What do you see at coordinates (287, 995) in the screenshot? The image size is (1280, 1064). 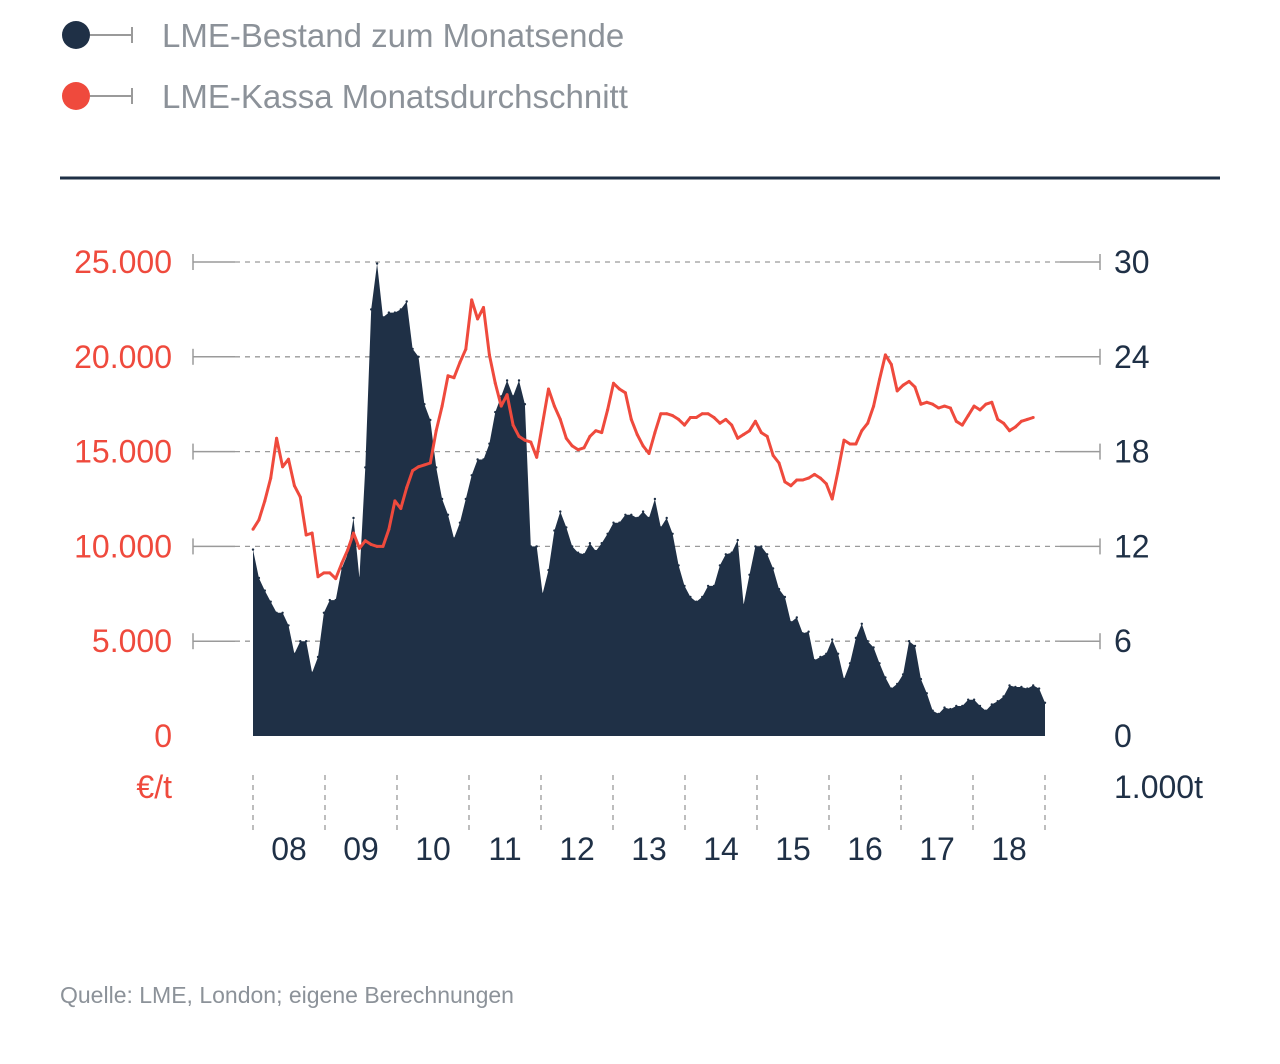 I see `source-note: Quelle: LME, London; eigene Berechnungen` at bounding box center [287, 995].